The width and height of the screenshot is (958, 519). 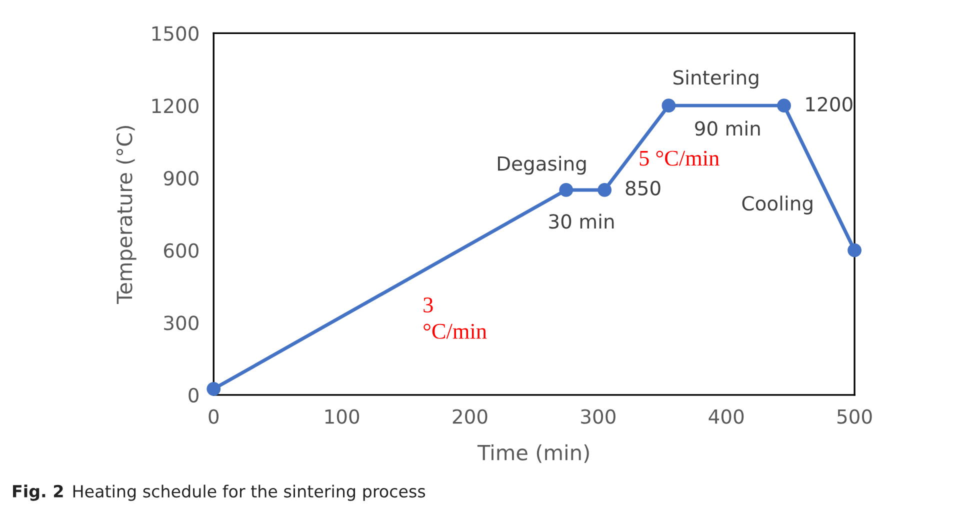 What do you see at coordinates (727, 128) in the screenshot?
I see `annotation: 90 min` at bounding box center [727, 128].